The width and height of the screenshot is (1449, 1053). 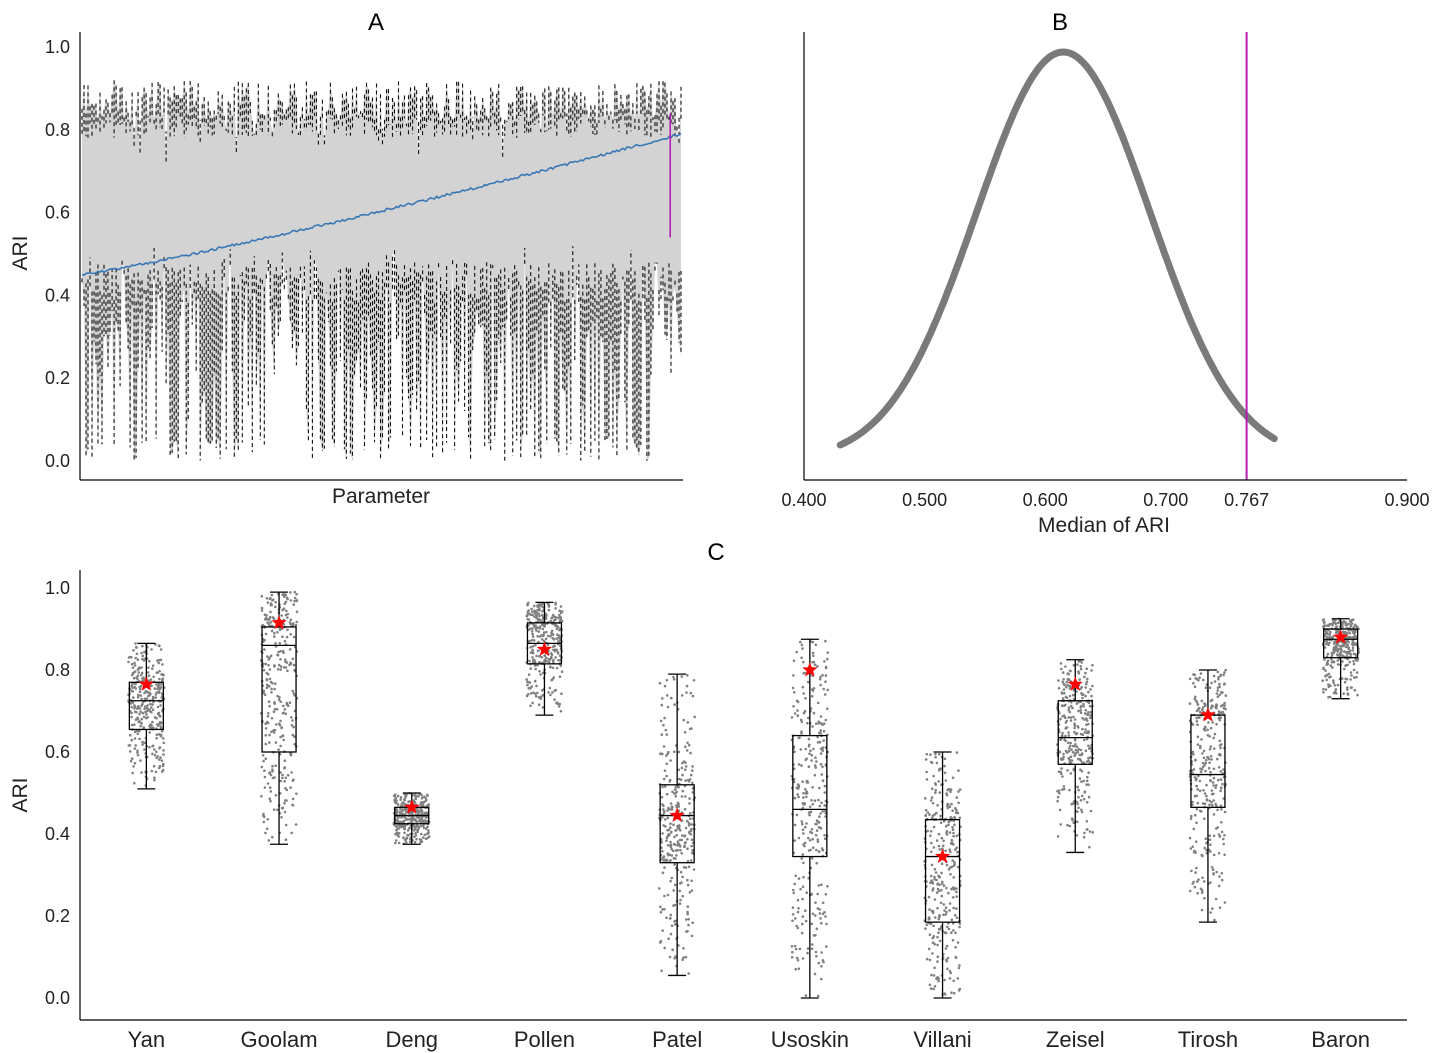 I want to click on panel-c-x-tick: Pollen, so click(x=544, y=1039).